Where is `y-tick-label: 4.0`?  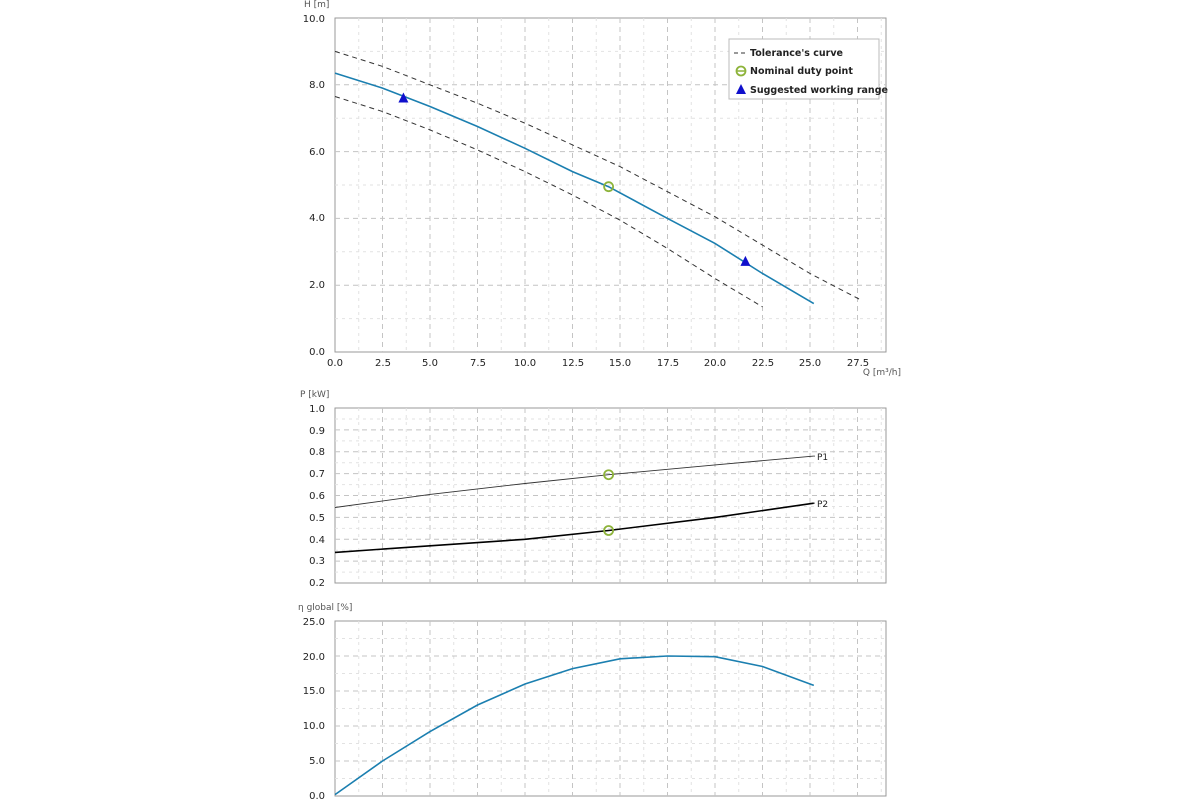
y-tick-label: 4.0 is located at coordinates (317, 218).